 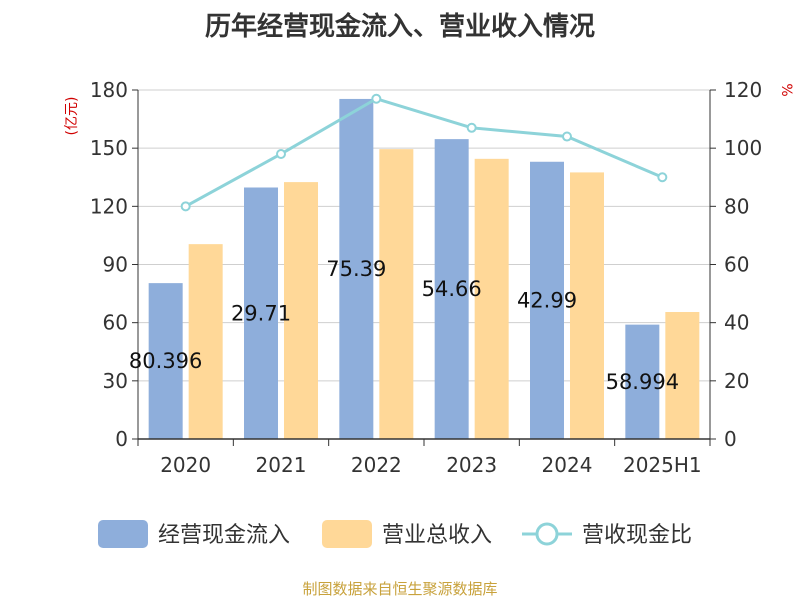 I want to click on x-tick-label: 2021, so click(x=281, y=465).